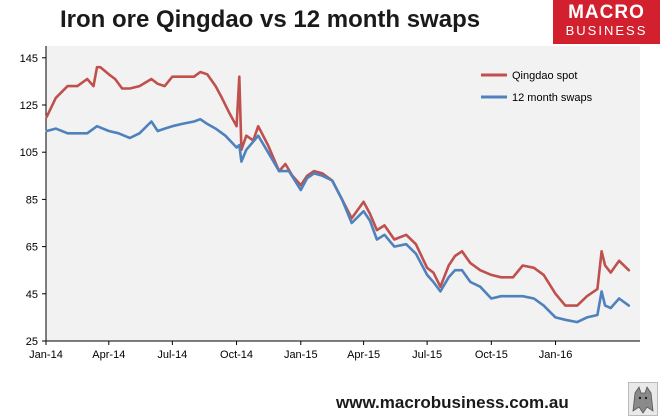 This screenshot has height=420, width=660. Describe the element at coordinates (606, 30) in the screenshot. I see `logo-line-2: BUSINESS` at that location.